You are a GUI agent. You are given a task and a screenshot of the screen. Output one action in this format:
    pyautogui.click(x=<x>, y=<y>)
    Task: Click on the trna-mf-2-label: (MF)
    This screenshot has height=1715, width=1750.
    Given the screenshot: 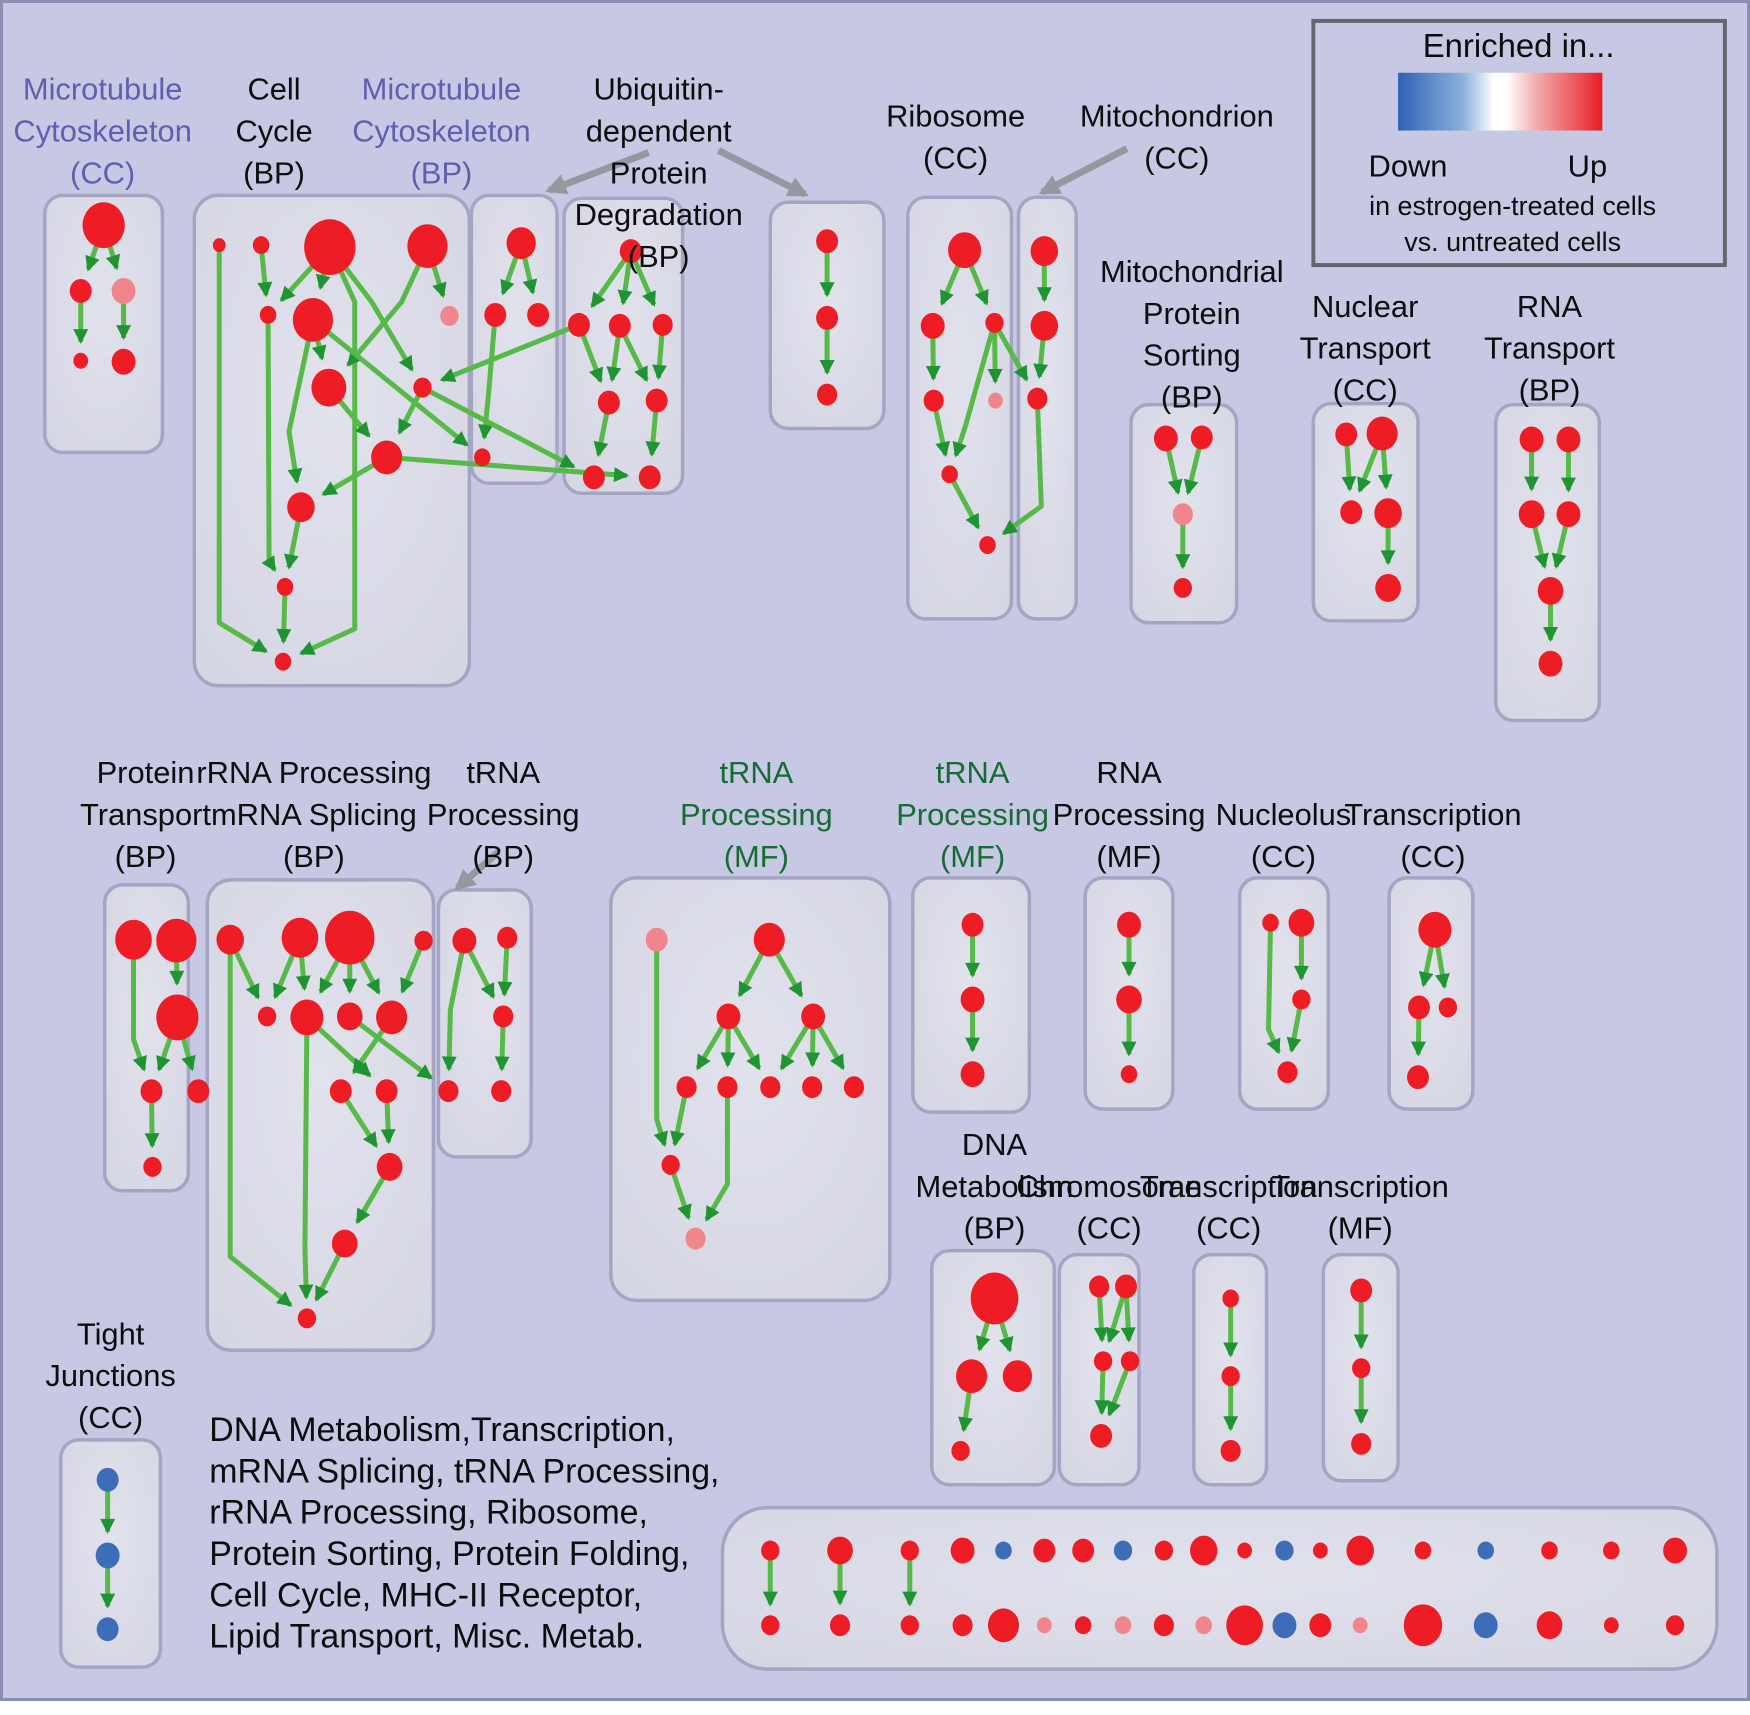 What is the action you would take?
    pyautogui.click(x=972, y=856)
    